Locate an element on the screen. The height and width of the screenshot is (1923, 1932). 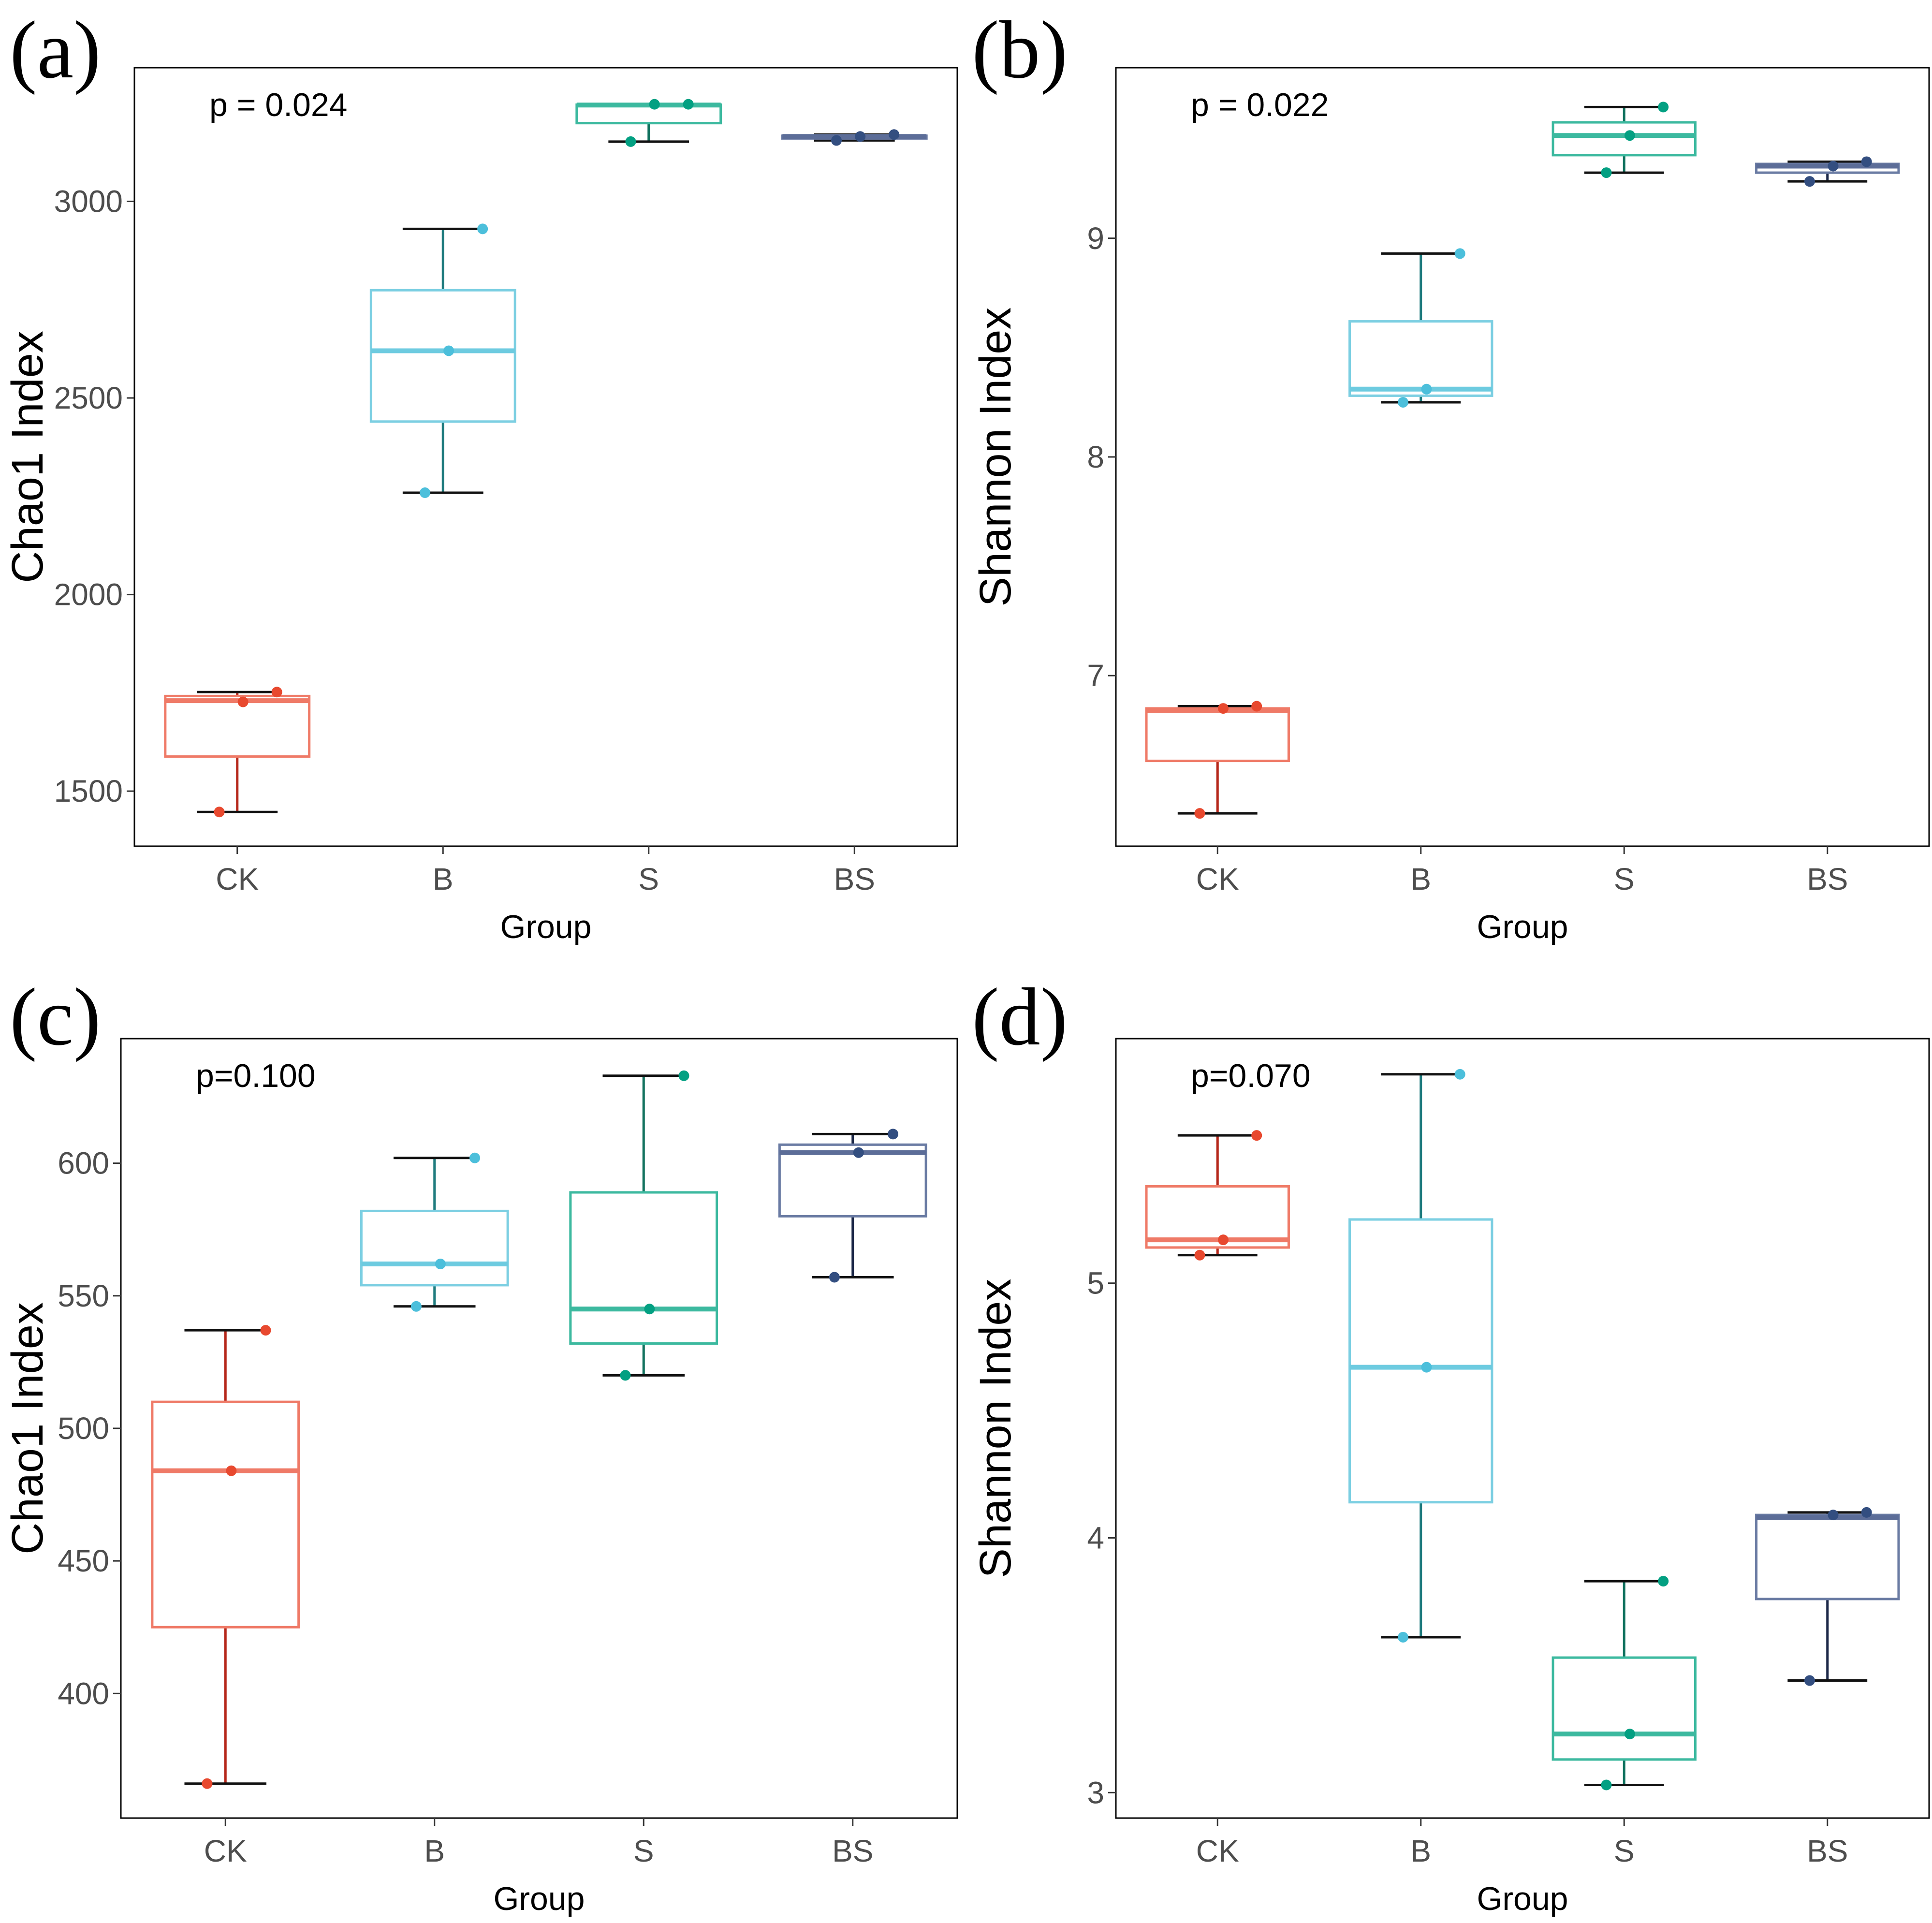
y-tick-label: 4 is located at coordinates (1095, 1538).